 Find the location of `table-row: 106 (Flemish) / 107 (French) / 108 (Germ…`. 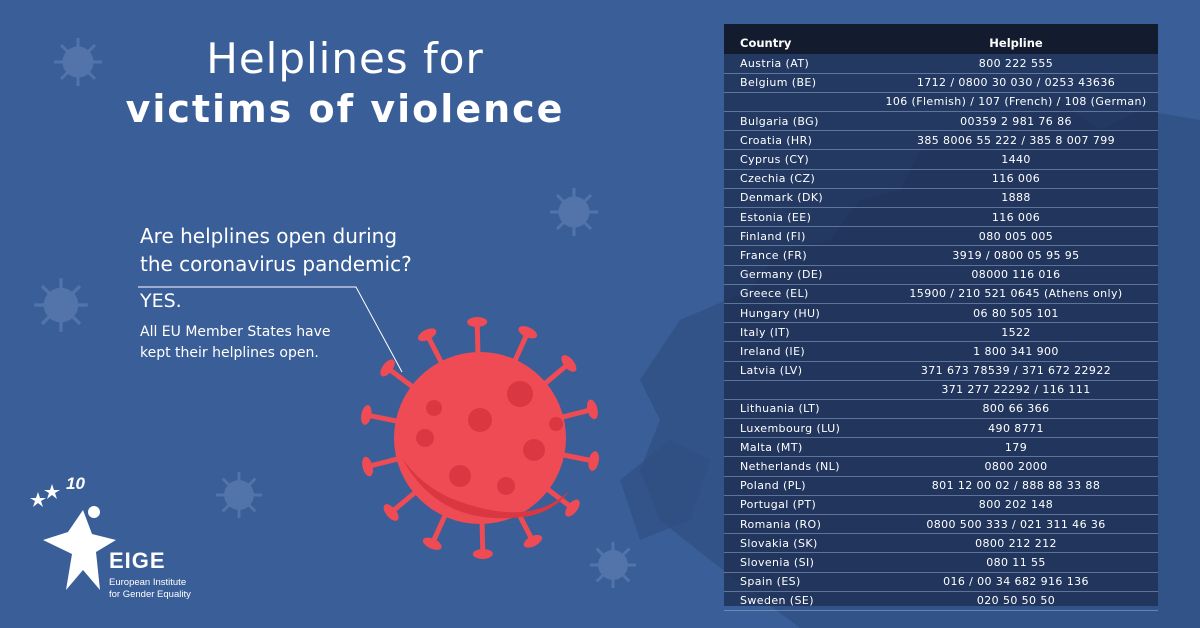

table-row: 106 (Flemish) / 107 (French) / 108 (Germ… is located at coordinates (941, 102).